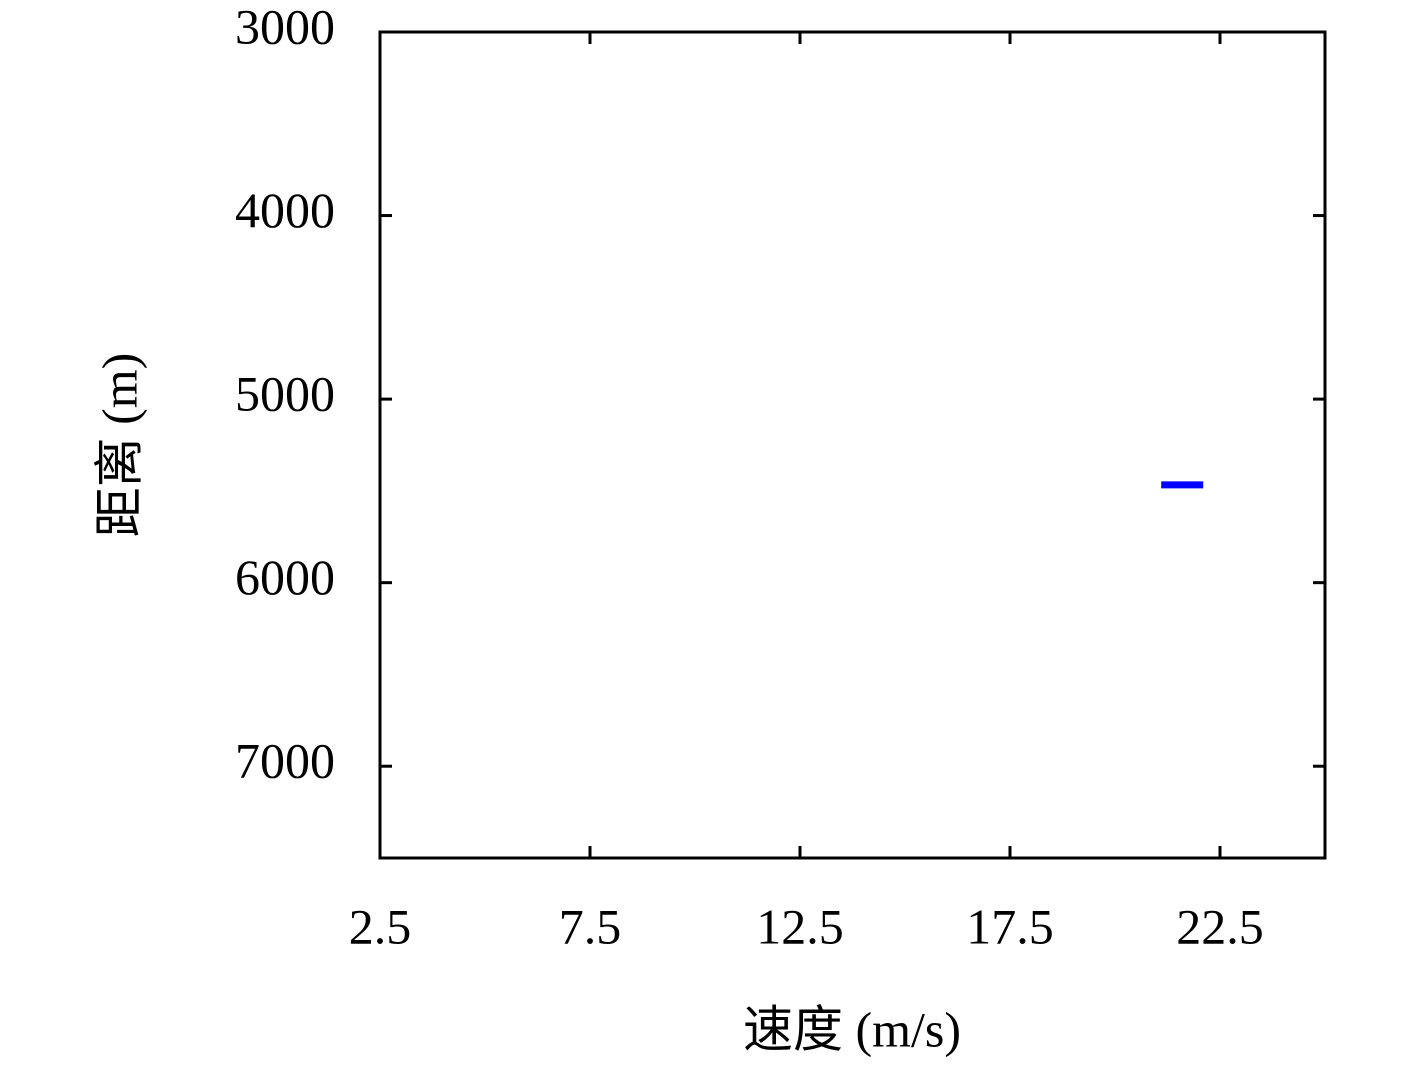  What do you see at coordinates (285, 394) in the screenshot?
I see `y-tick-label: 5000` at bounding box center [285, 394].